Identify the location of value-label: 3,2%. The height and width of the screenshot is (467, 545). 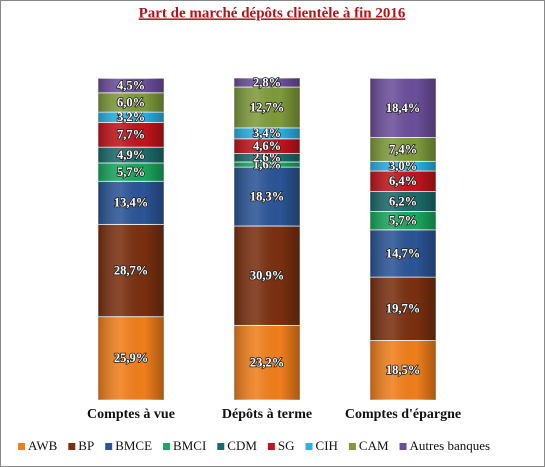
(131, 117).